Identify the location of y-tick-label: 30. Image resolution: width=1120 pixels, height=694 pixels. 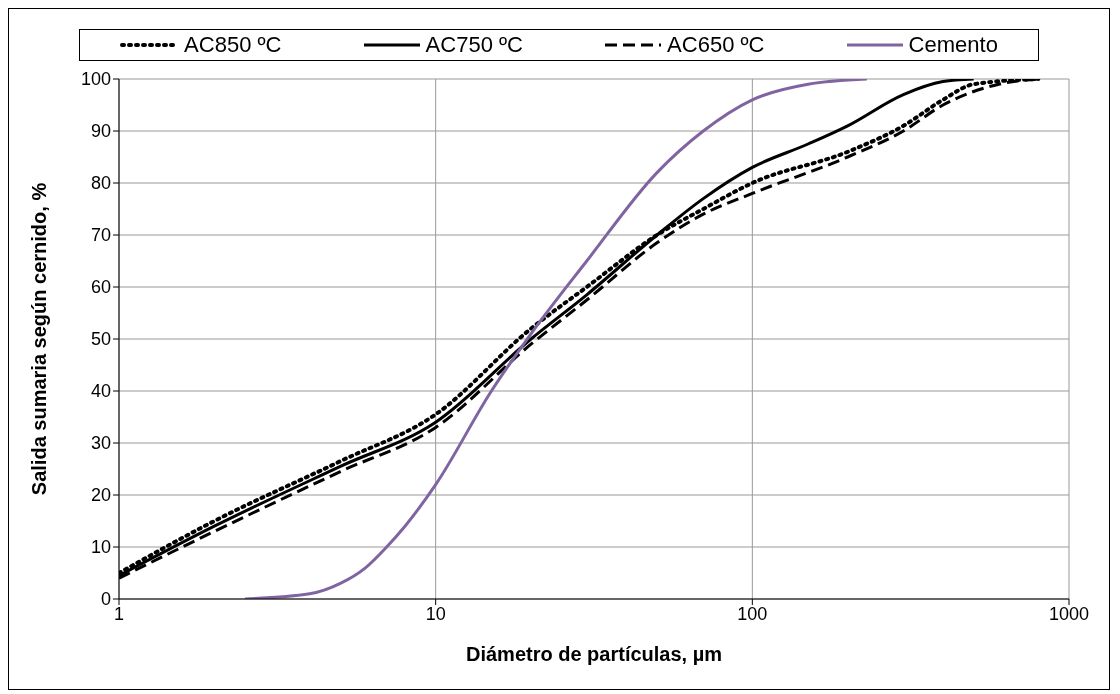
(100, 443).